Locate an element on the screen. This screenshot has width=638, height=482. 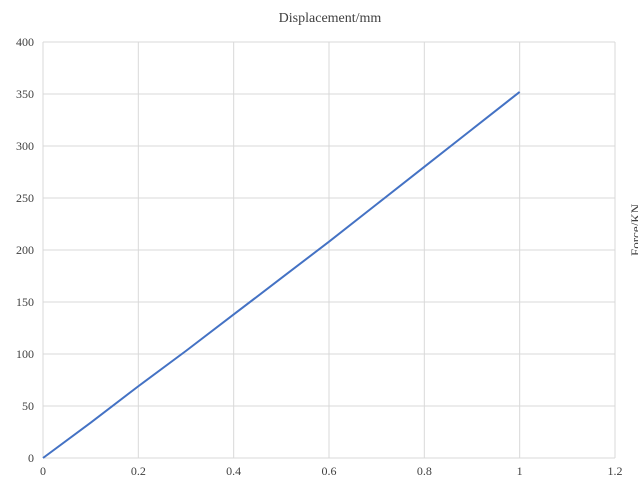
x-tick-label: 0.2 is located at coordinates (138, 471).